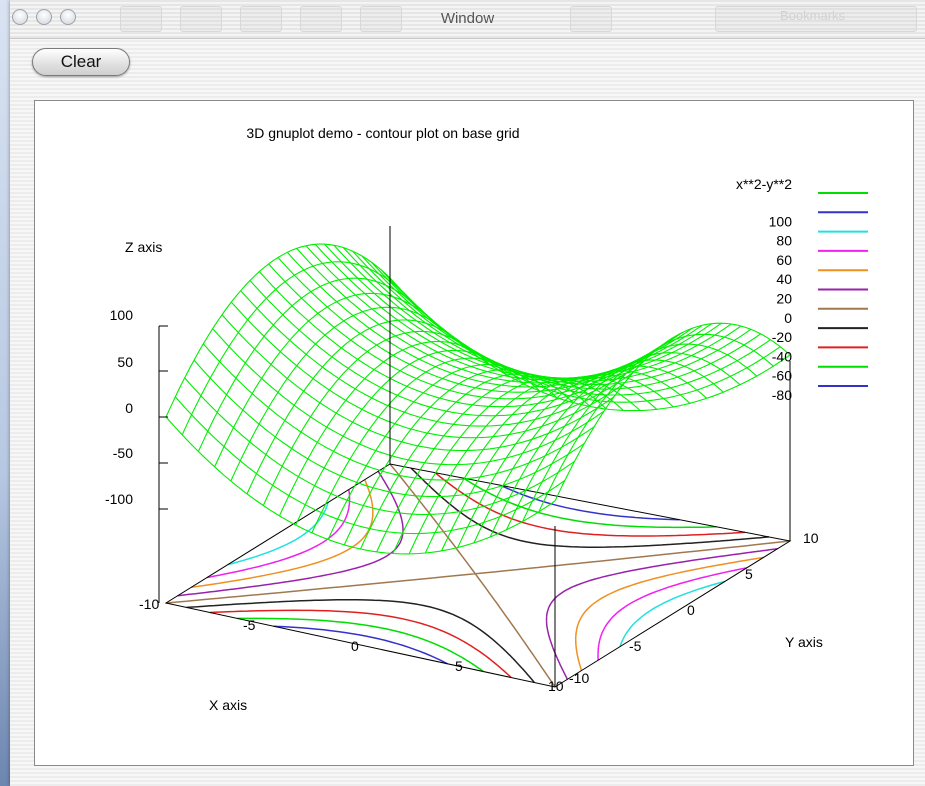 The height and width of the screenshot is (786, 925). I want to click on y-tick-label: -5, so click(635, 646).